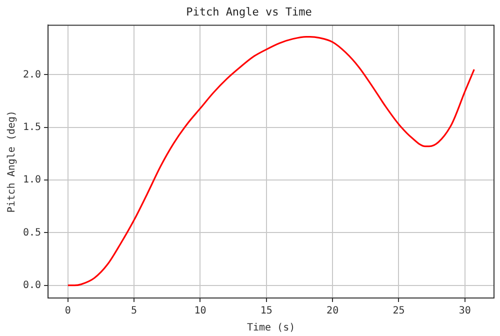 The height and width of the screenshot is (336, 500). Describe the element at coordinates (12, 161) in the screenshot. I see `y-axis-title: Pitch Angle (deg)` at that location.